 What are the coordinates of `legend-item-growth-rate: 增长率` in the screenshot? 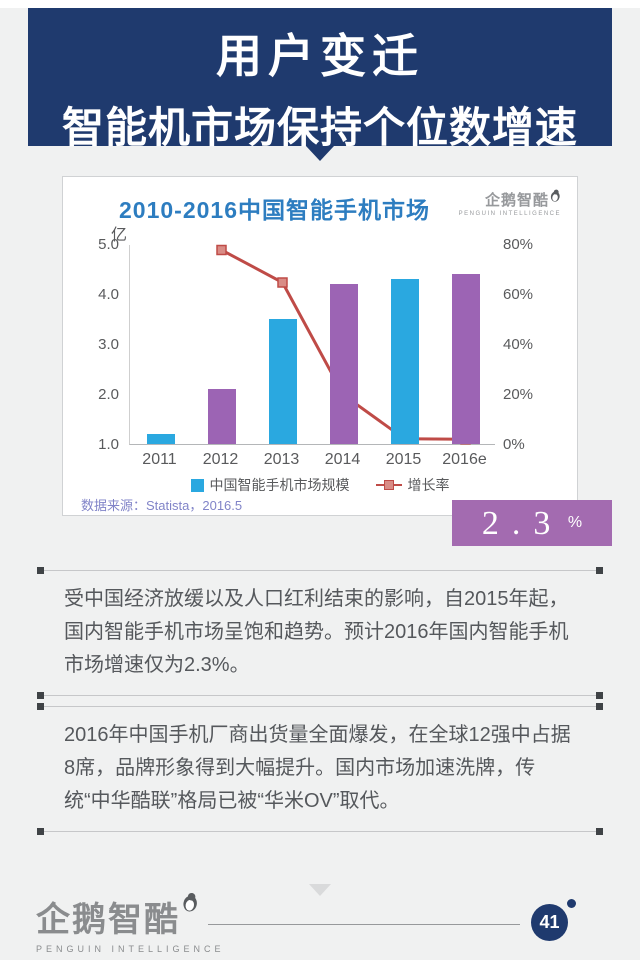 It's located at (412, 485).